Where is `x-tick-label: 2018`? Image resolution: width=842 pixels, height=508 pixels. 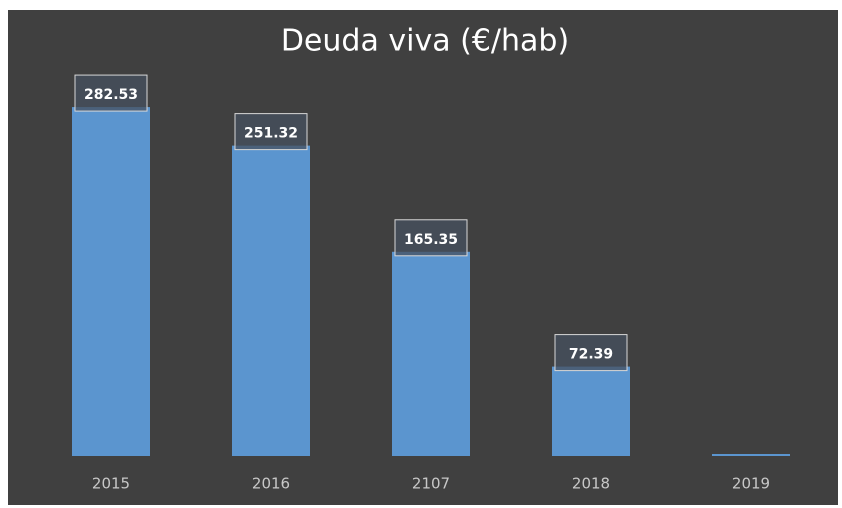 x-tick-label: 2018 is located at coordinates (591, 484).